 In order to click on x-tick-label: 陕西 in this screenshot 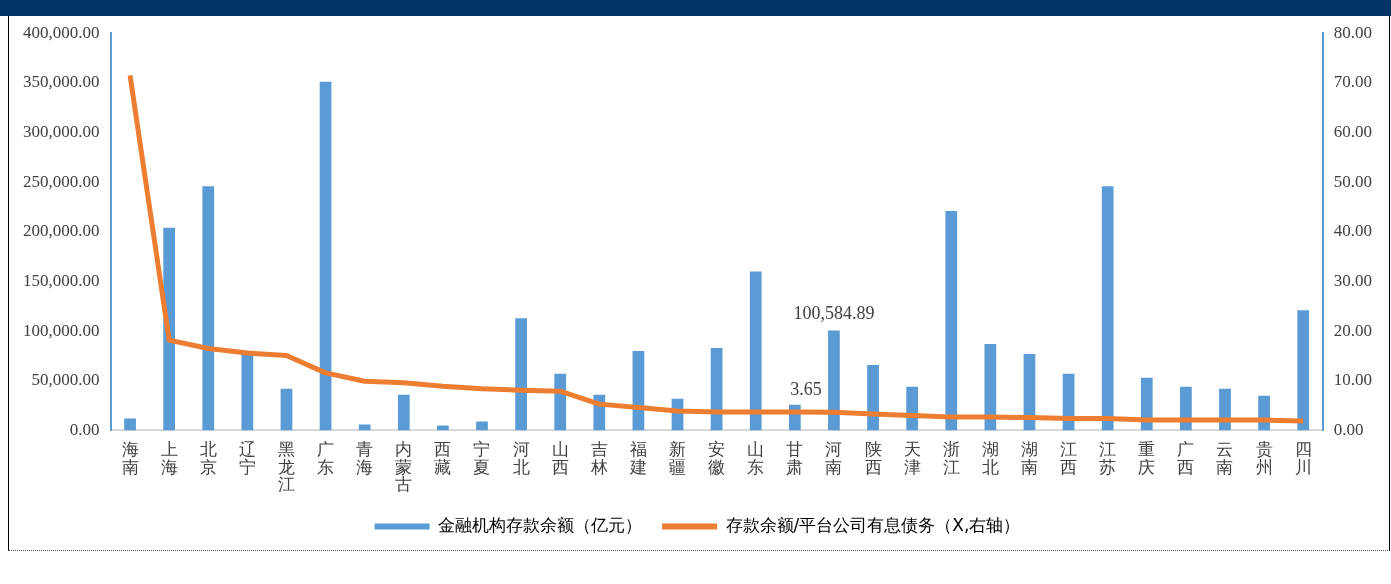, I will do `click(873, 457)`.